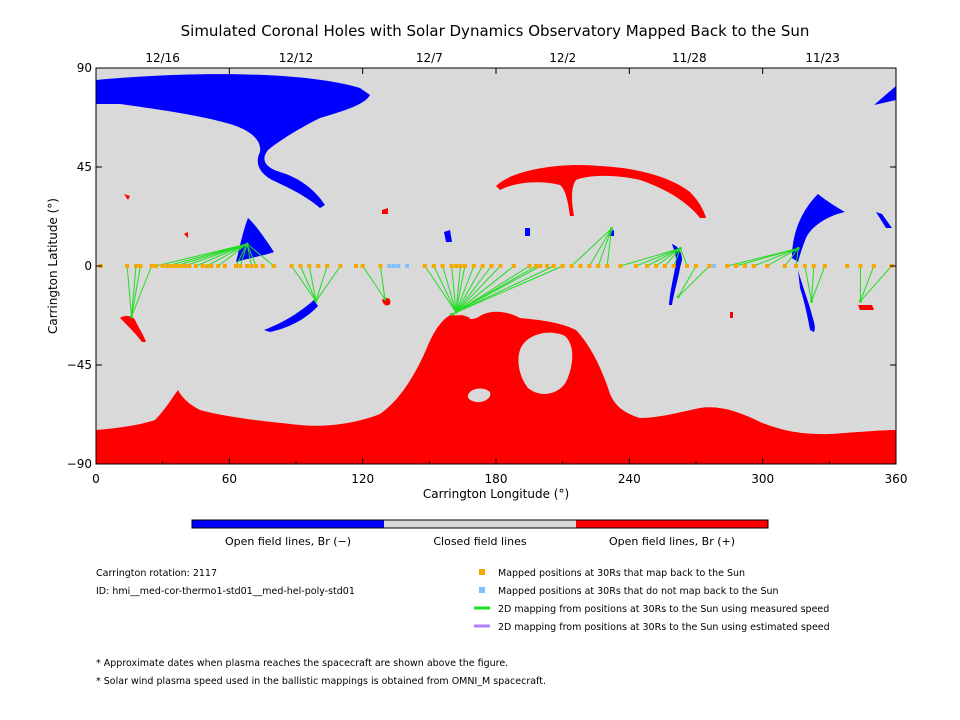 The width and height of the screenshot is (960, 720). What do you see at coordinates (822, 58) in the screenshot?
I see `date-tick-label: 11/23` at bounding box center [822, 58].